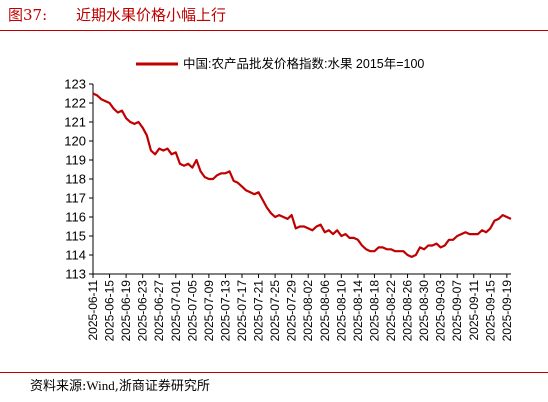 Image resolution: width=548 pixels, height=402 pixels. Describe the element at coordinates (75, 103) in the screenshot. I see `y-tick-label: 122` at that location.